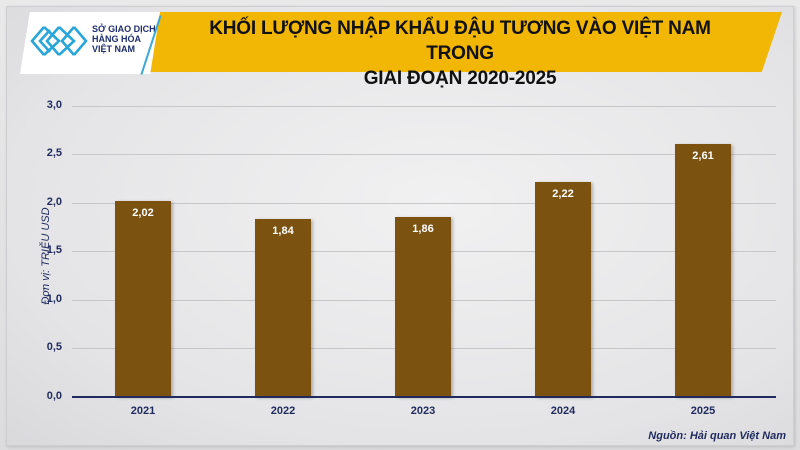 The height and width of the screenshot is (450, 800). What do you see at coordinates (423, 229) in the screenshot?
I see `bar-value-label: 1,86` at bounding box center [423, 229].